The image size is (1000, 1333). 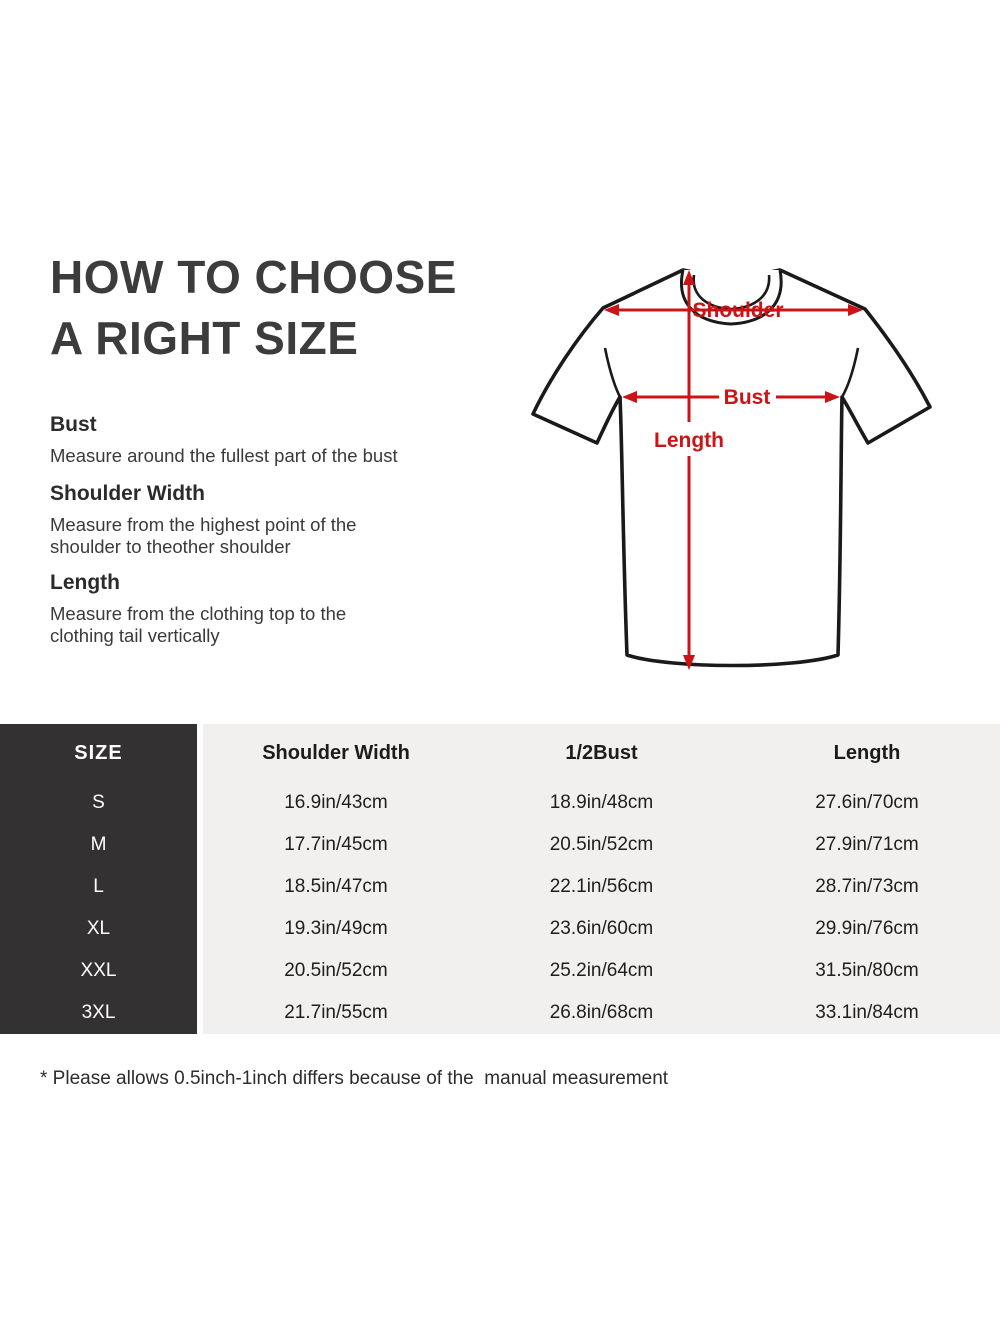 I want to click on cell-s-bust: 18.9in/48cm, so click(x=601, y=803).